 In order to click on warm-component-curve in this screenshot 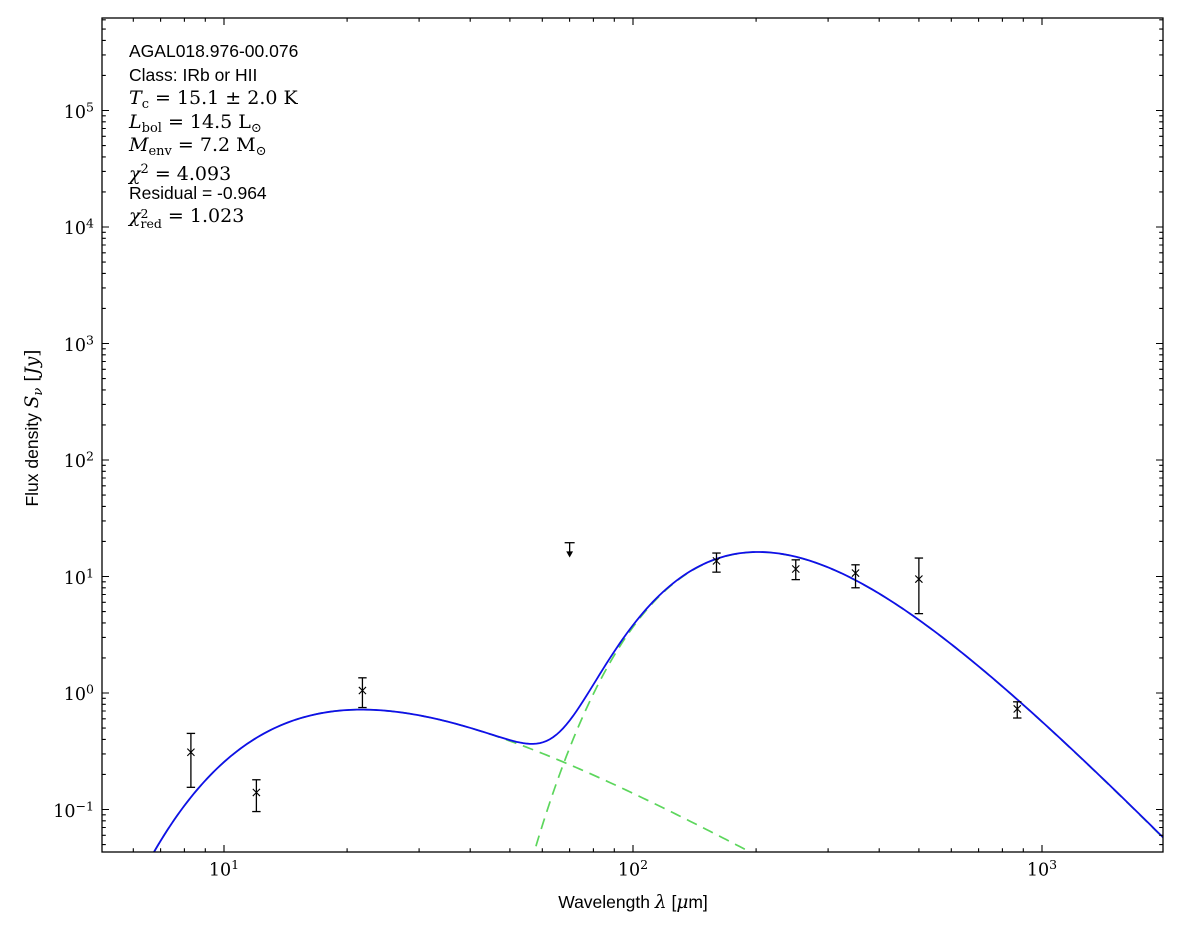, I will do `click(452, 780)`.